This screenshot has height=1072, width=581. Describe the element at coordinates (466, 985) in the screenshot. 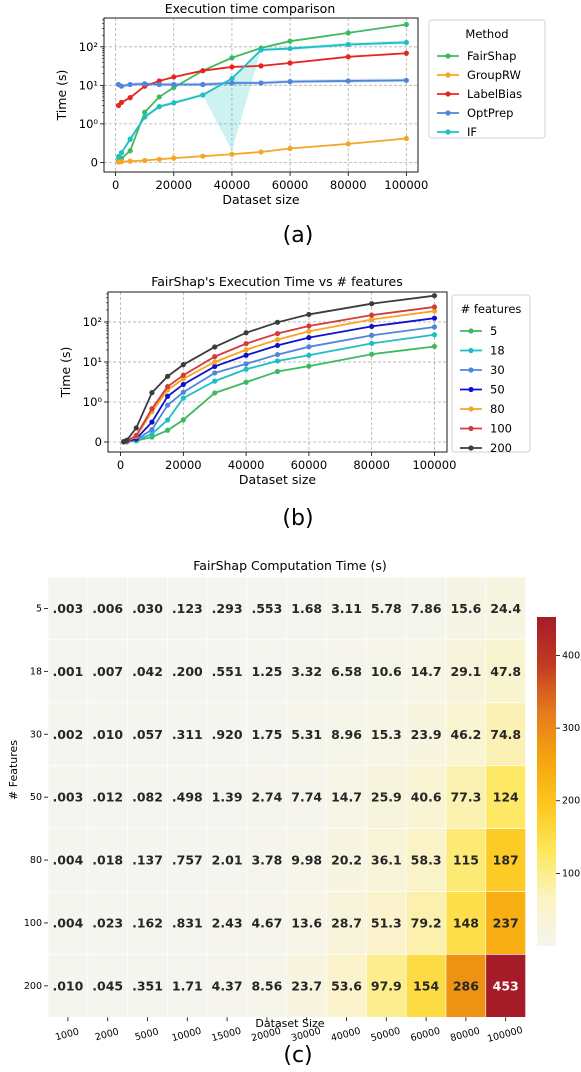

I see `heatmap-cell-label: 286` at that location.